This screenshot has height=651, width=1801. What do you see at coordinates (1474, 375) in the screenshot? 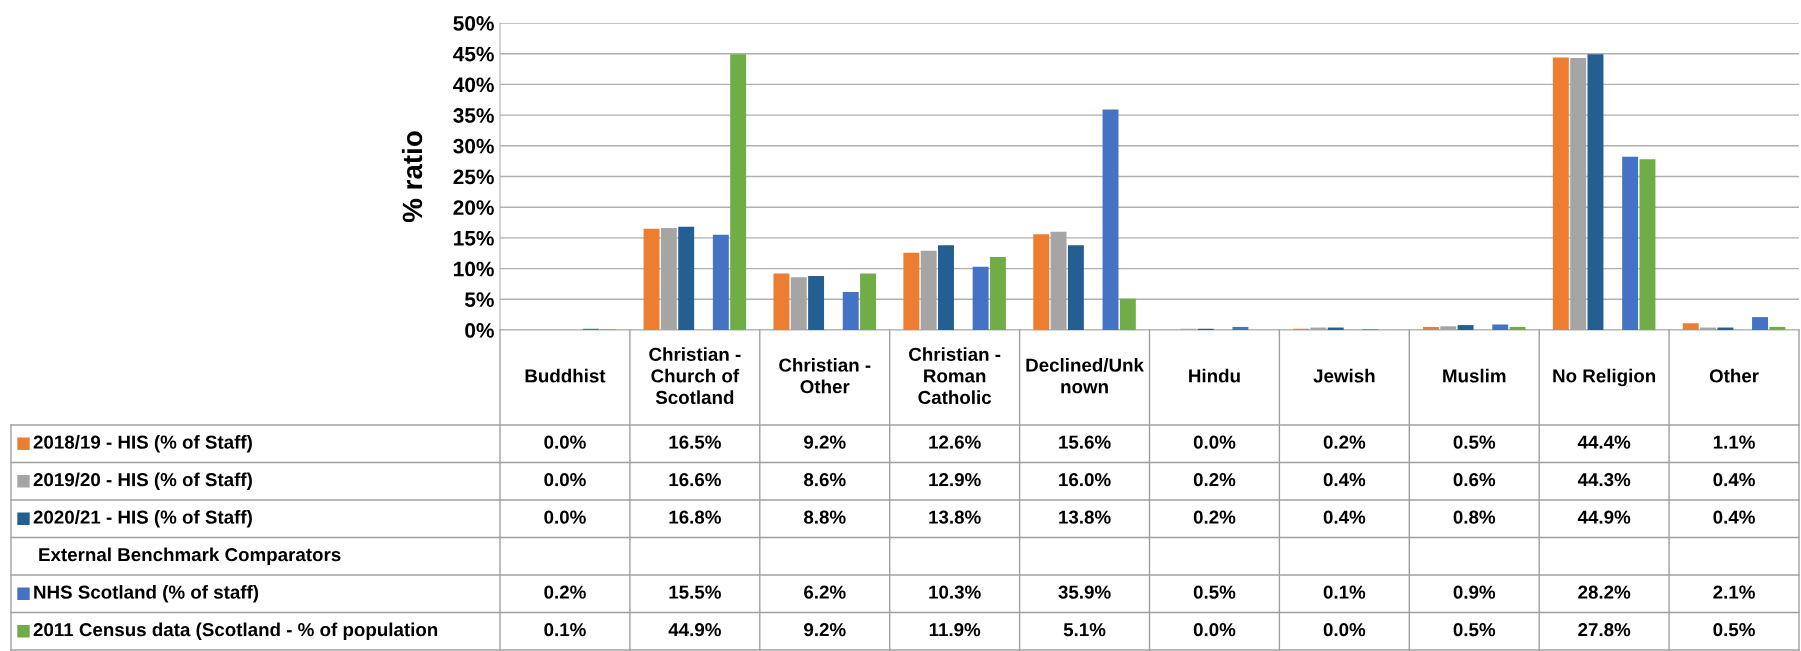
I see `x-tick-label: Muslim` at bounding box center [1474, 375].